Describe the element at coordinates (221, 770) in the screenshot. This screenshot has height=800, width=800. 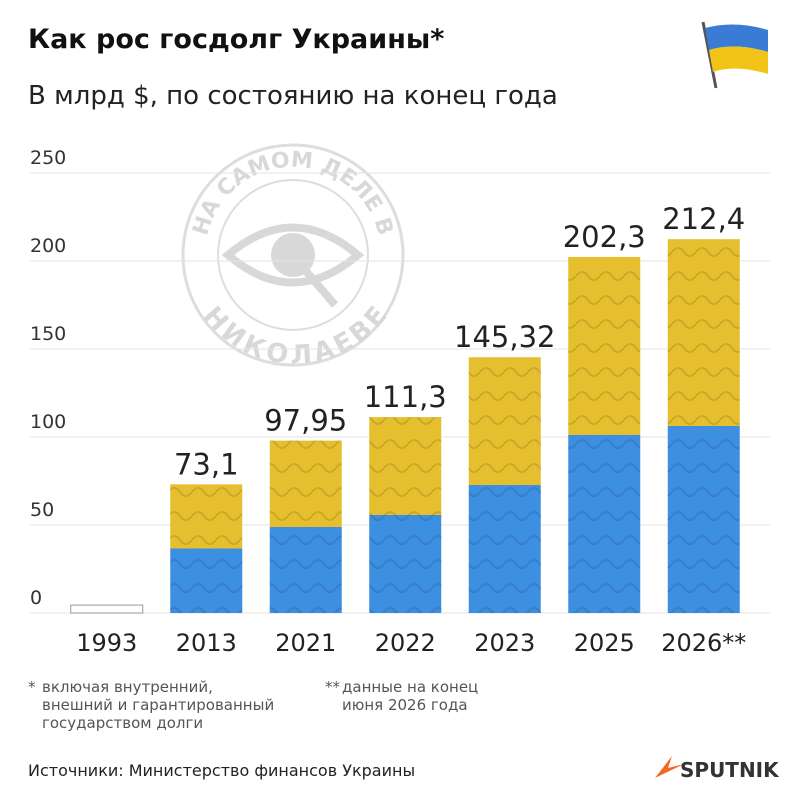
I see `source: Источники: Министерство финансов Украины` at that location.